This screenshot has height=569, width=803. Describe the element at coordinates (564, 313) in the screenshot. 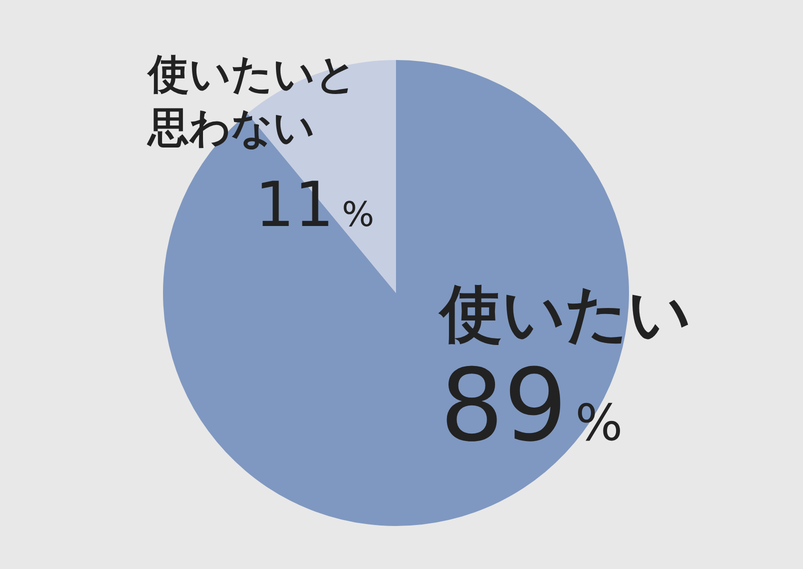

I see `slice-label: 使いたい` at that location.